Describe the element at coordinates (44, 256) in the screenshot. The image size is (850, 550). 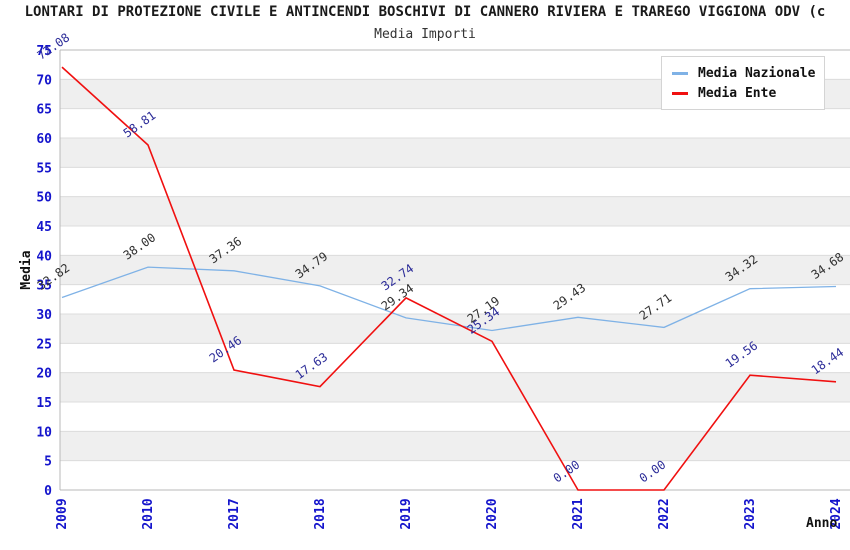
I see `y-tick-label: 40` at that location.